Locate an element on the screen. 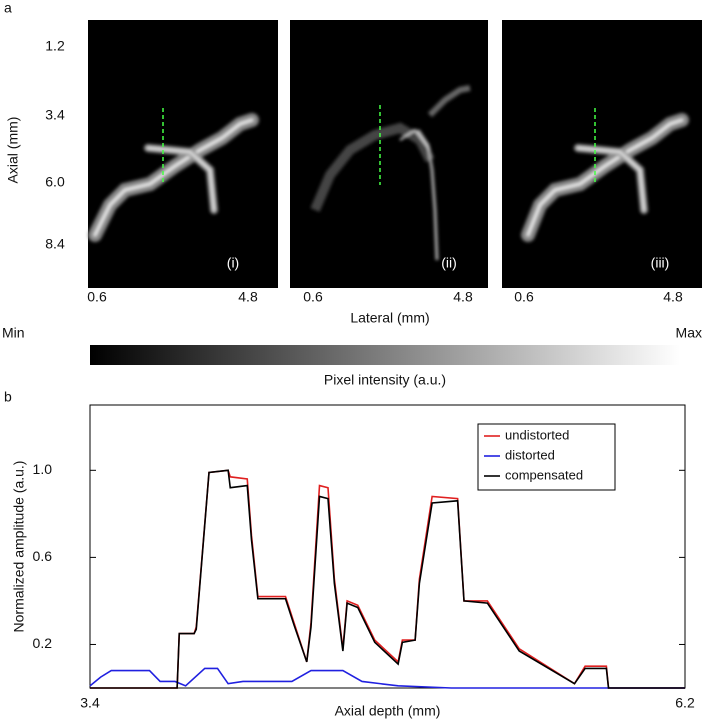  legend-label: distorted is located at coordinates (530, 454).